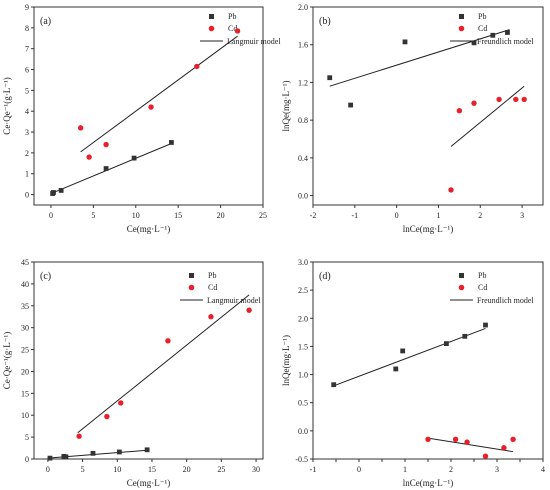 This screenshot has height=490, width=550. Describe the element at coordinates (232, 28) in the screenshot. I see `legend-label-cd: Cd` at that location.